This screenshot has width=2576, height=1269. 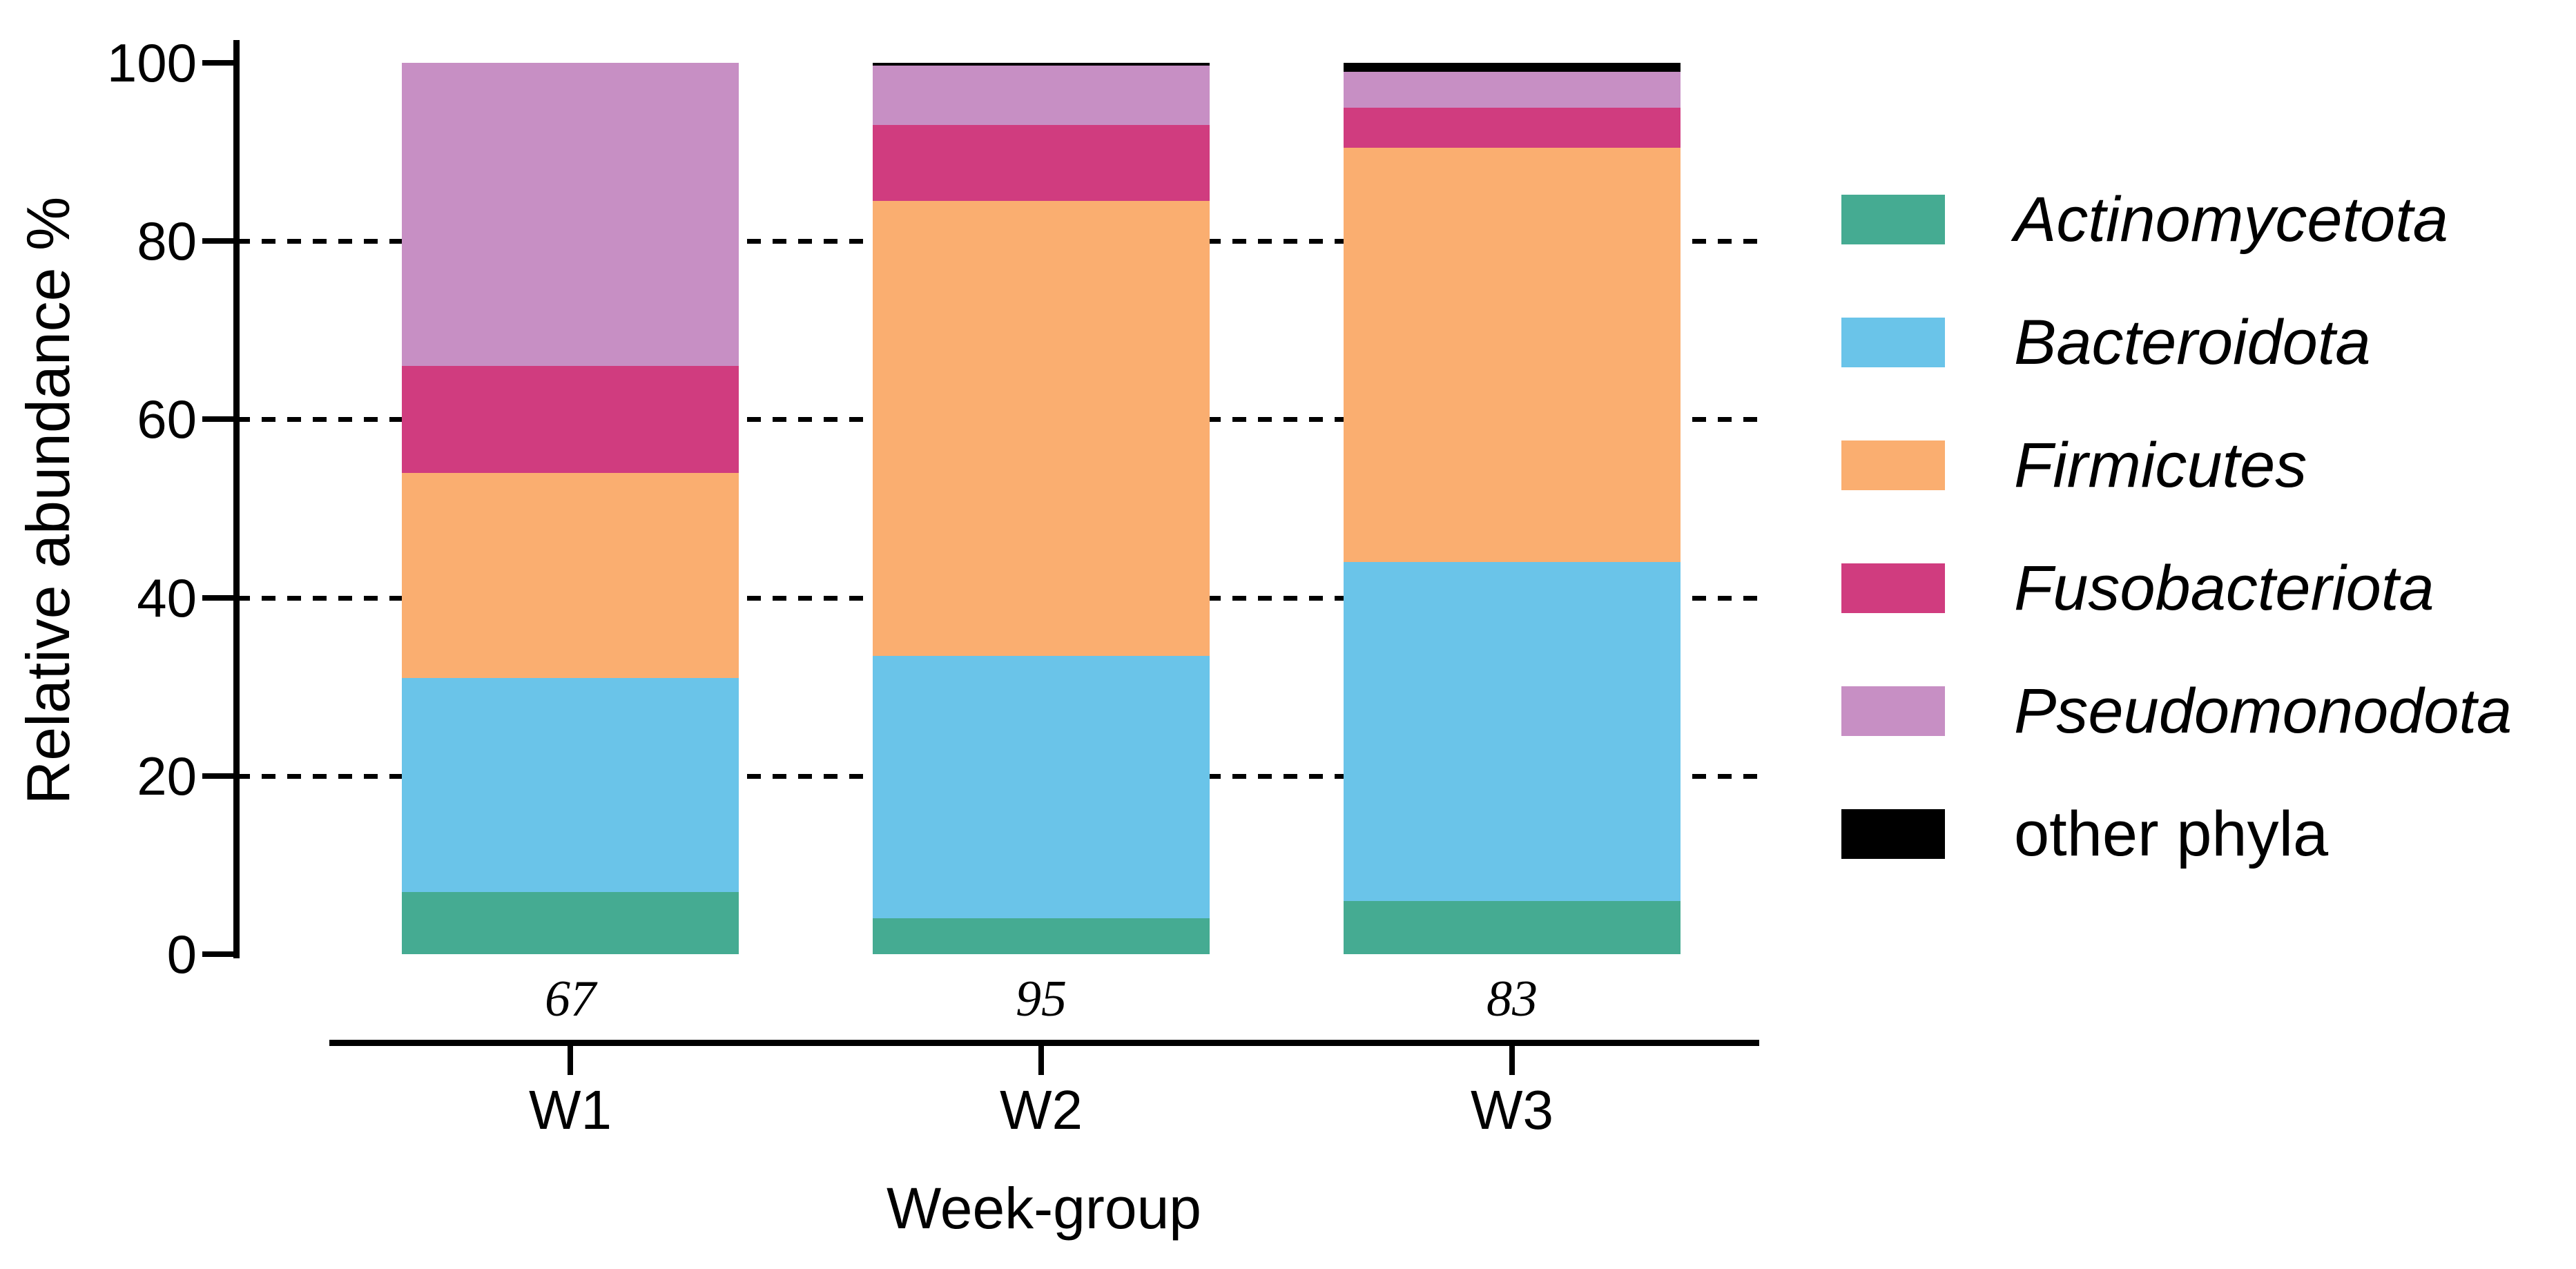 I want to click on legend-swatch-Pseudomonodota, so click(x=1893, y=711).